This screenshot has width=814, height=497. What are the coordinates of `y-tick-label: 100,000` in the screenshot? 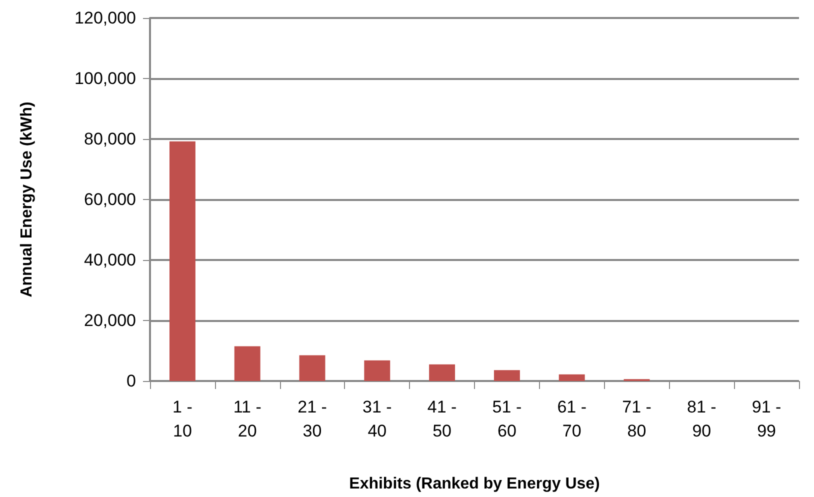 It's located at (105, 78).